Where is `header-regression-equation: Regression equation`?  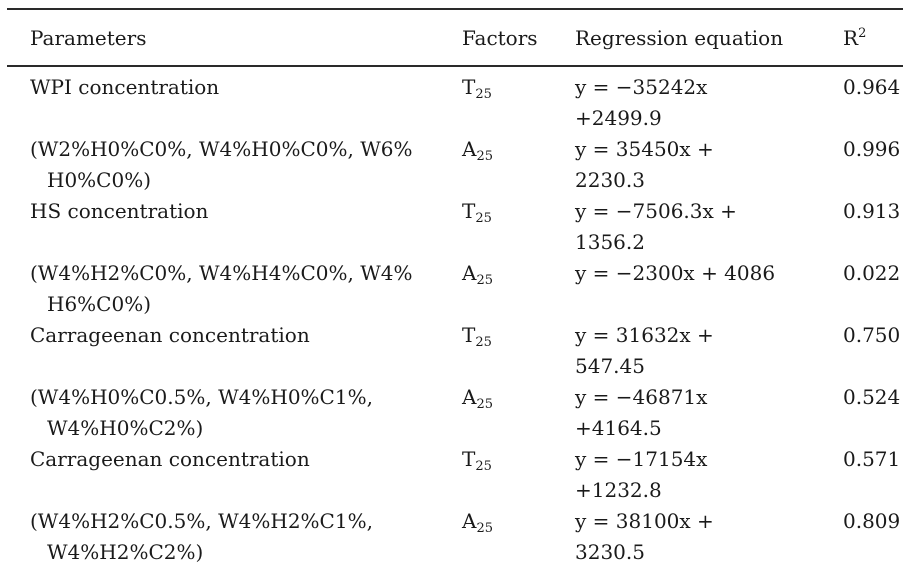
header-regression-equation: Regression equation is located at coordinates (679, 38).